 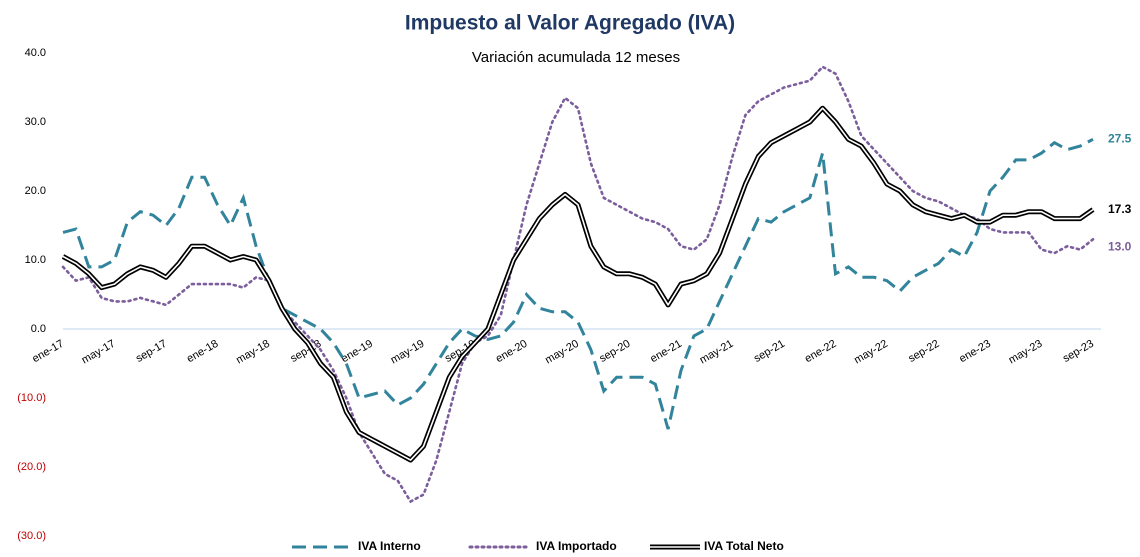 What do you see at coordinates (1120, 246) in the screenshot?
I see `end-label: 13.0` at bounding box center [1120, 246].